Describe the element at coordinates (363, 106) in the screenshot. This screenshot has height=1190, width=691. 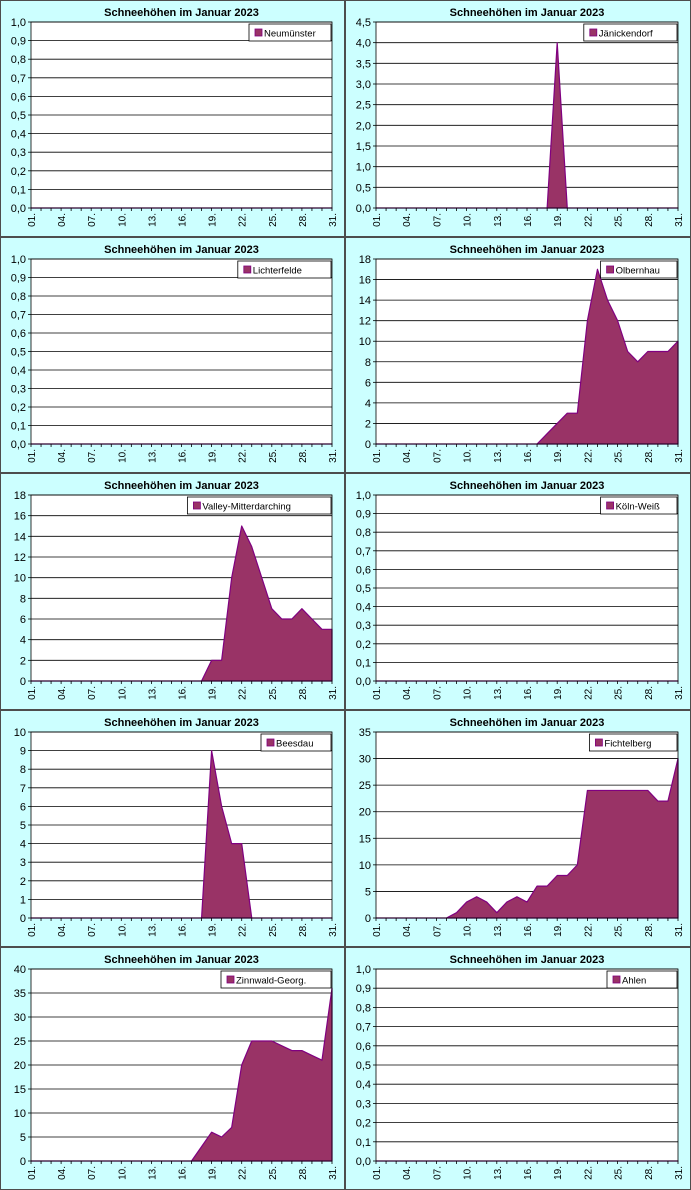
I see `y-tick-label: 2,5` at that location.